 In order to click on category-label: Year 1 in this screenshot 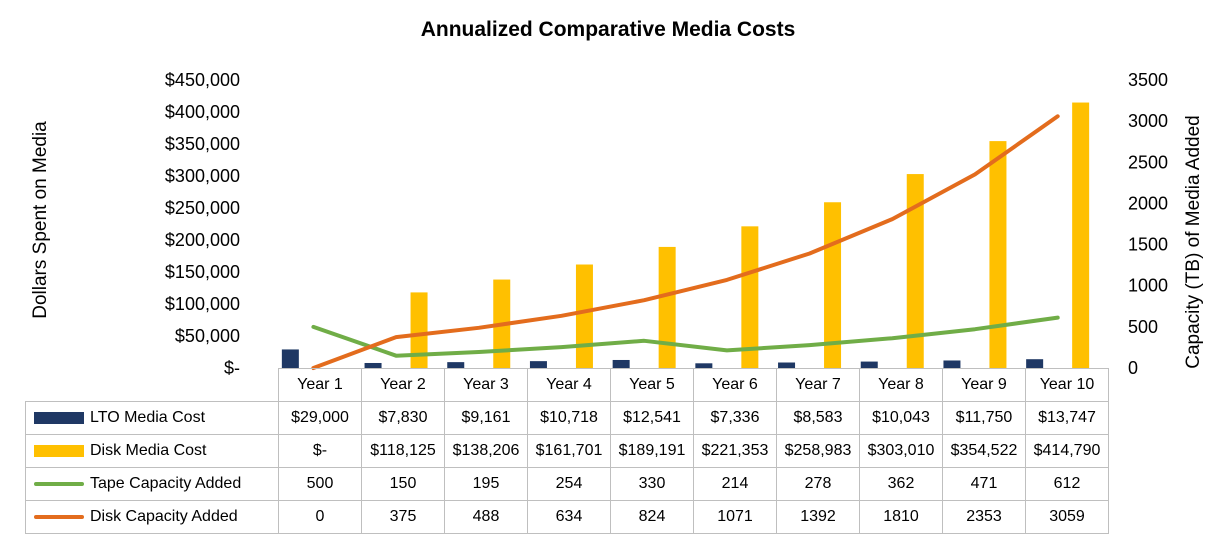, I will do `click(320, 385)`.